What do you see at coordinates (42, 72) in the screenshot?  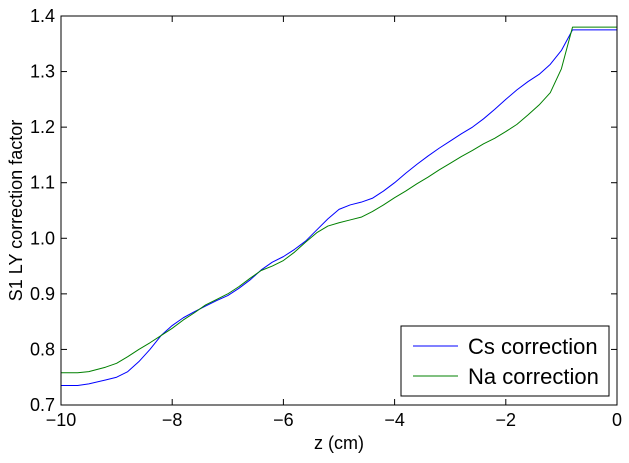 I see `y-tick-label: 1.3` at bounding box center [42, 72].